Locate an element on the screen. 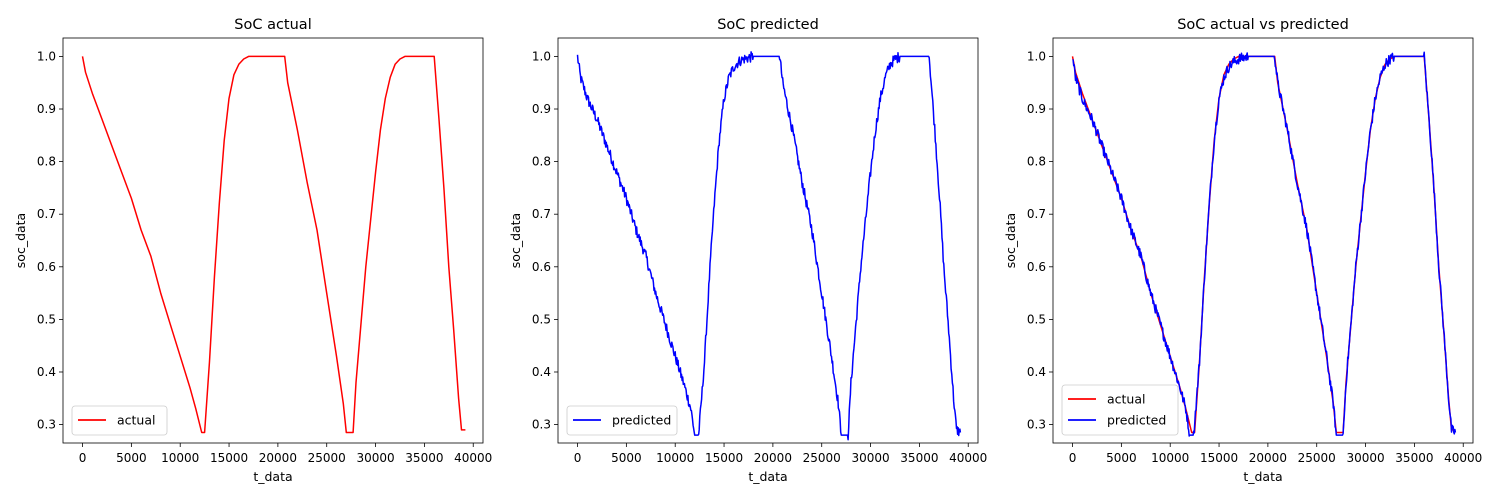 This screenshot has height=500, width=1500. legend: actual predicted is located at coordinates (1120, 410).